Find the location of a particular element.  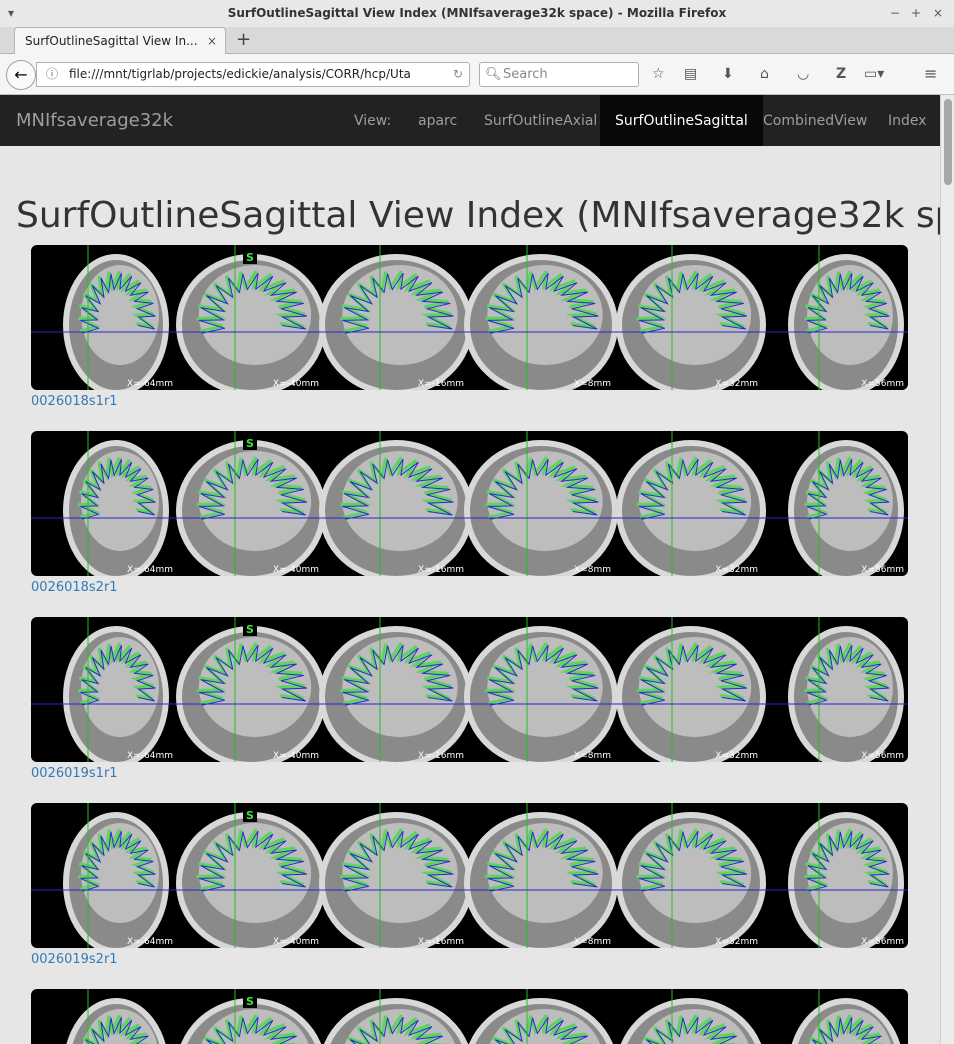

nav-link: SurfOutlineAxial is located at coordinates (541, 121).